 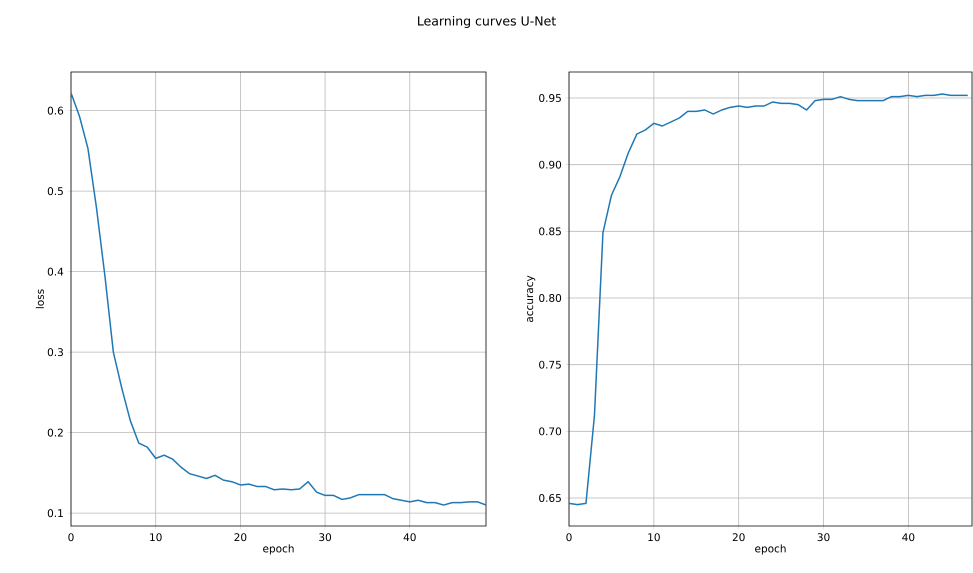 What do you see at coordinates (55, 432) in the screenshot?
I see `y-tick-label: 0.2` at bounding box center [55, 432].